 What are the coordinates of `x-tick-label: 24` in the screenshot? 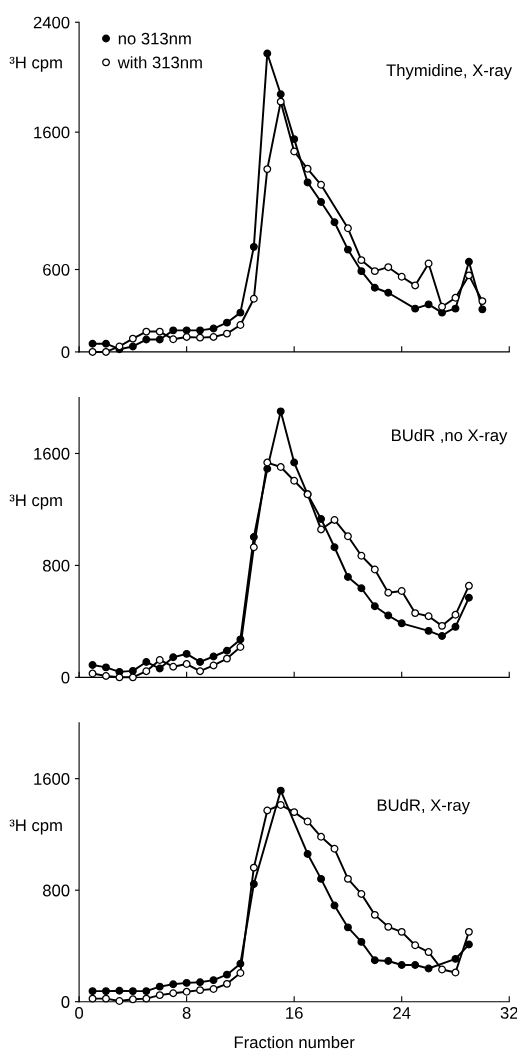 It's located at (402, 1013).